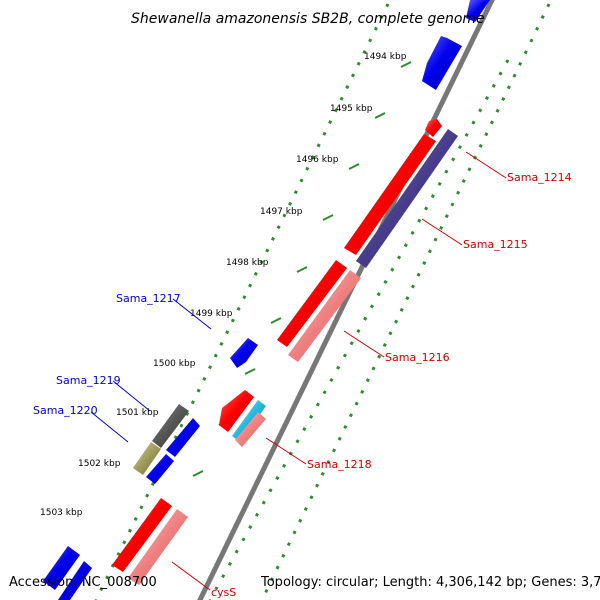 The height and width of the screenshot is (600, 600). What do you see at coordinates (148, 298) in the screenshot?
I see `gene-label-sama-1217: Sama_1217` at bounding box center [148, 298].